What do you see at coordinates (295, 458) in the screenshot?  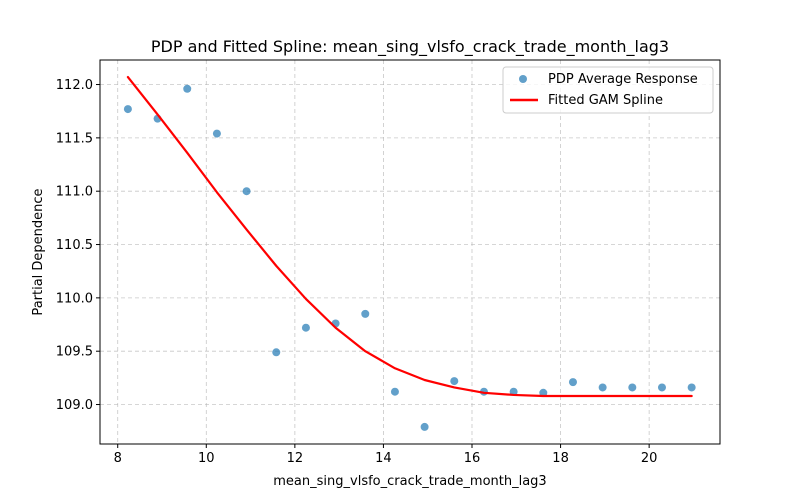 I see `x-tick-label: 12` at bounding box center [295, 458].